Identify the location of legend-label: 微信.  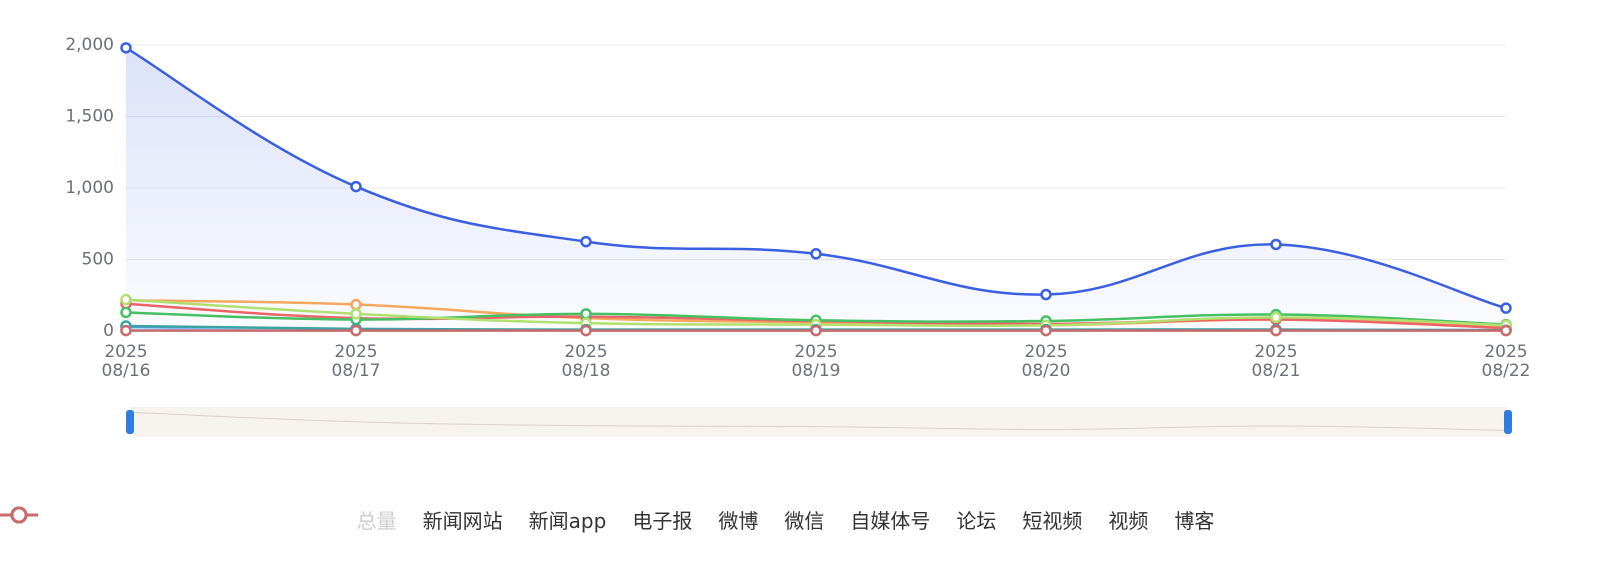
(804, 521).